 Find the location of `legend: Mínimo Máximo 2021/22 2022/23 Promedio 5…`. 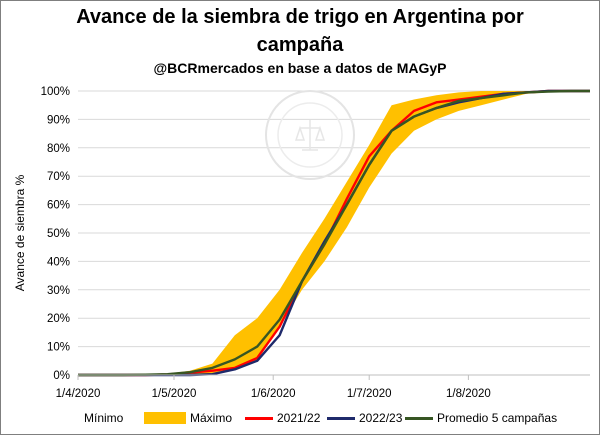

legend: Mínimo Máximo 2021/22 2022/23 Promedio 5… is located at coordinates (320, 418).